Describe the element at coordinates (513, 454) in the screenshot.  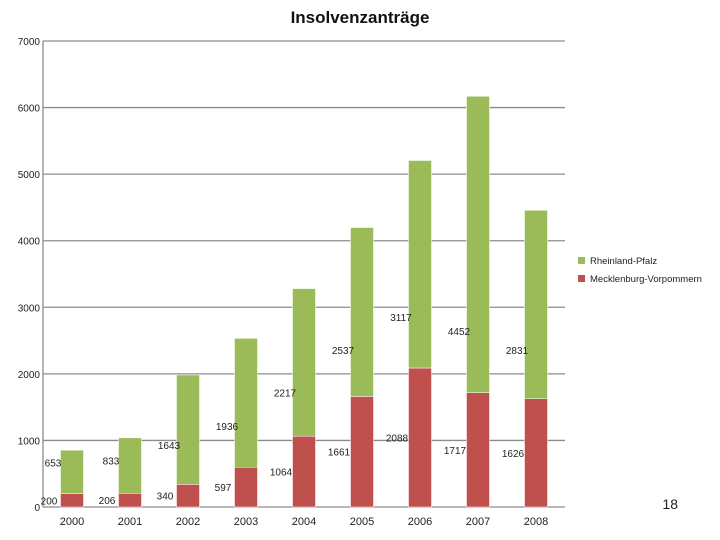
I see `data-label-mecklenburg-vorpommern: 1626` at that location.